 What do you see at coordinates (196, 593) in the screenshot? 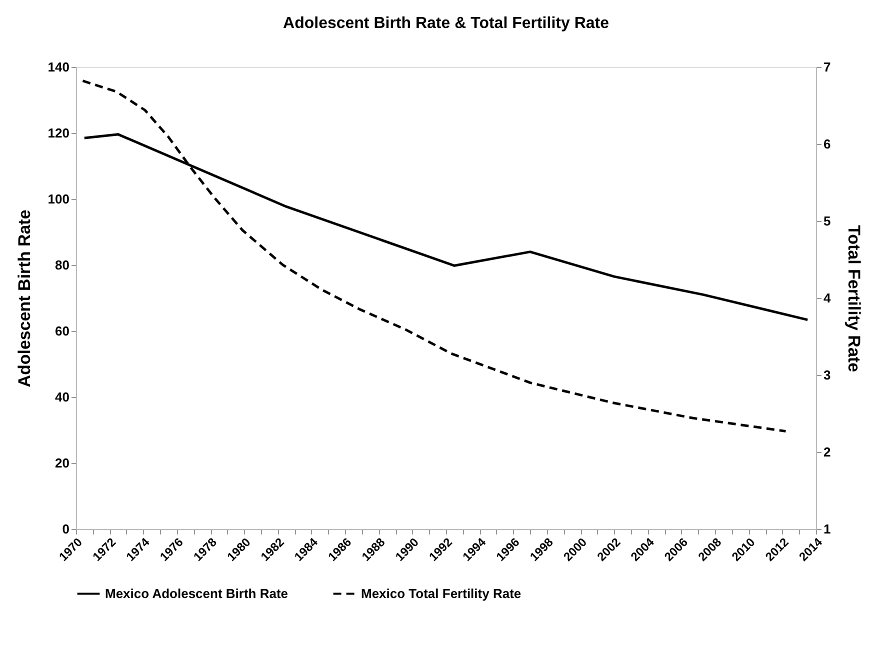
I see `legend-label: Mexico Adolescent Birth Rate` at bounding box center [196, 593].